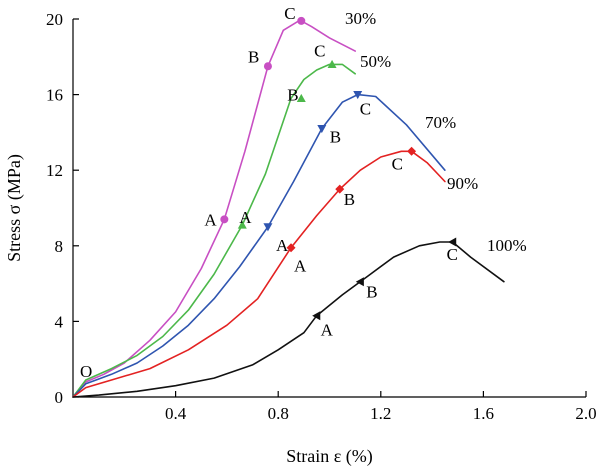  What do you see at coordinates (59, 397) in the screenshot?
I see `y-tick-label: 0` at bounding box center [59, 397].